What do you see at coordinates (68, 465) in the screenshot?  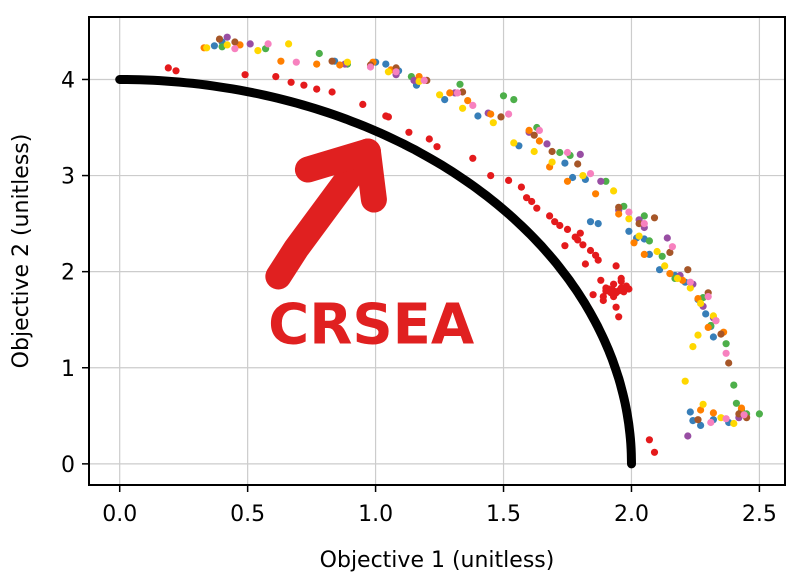 I see `y-tick-label: 0` at bounding box center [68, 465].